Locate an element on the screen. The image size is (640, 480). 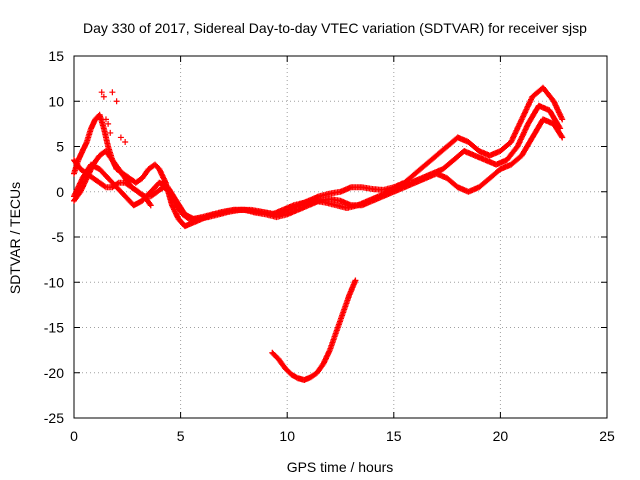
y-tick-label: 0 is located at coordinates (60, 192).